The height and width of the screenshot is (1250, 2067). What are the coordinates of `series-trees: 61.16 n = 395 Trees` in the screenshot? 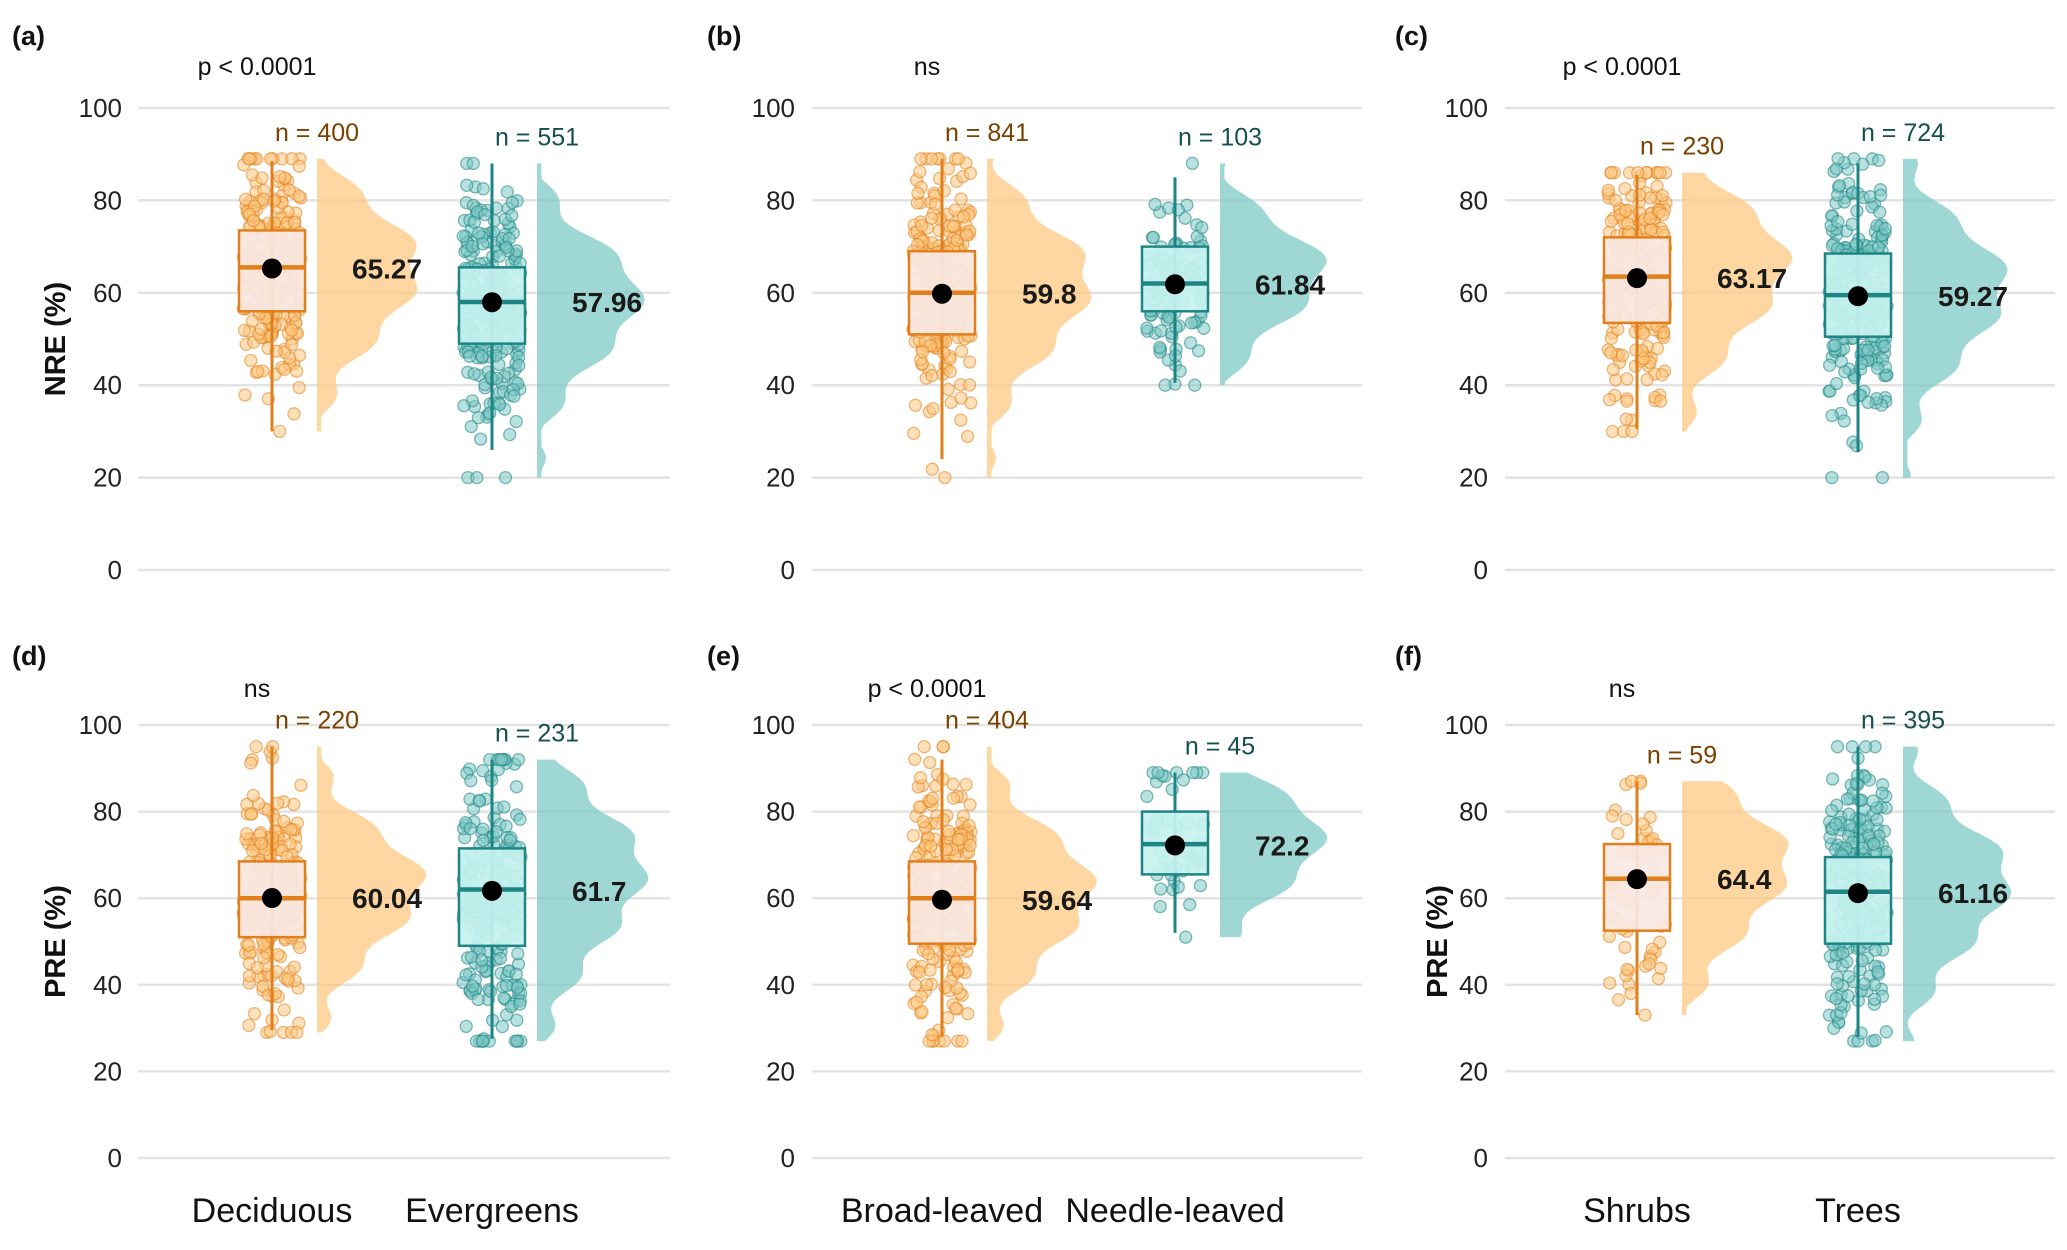 It's located at (1913, 968).